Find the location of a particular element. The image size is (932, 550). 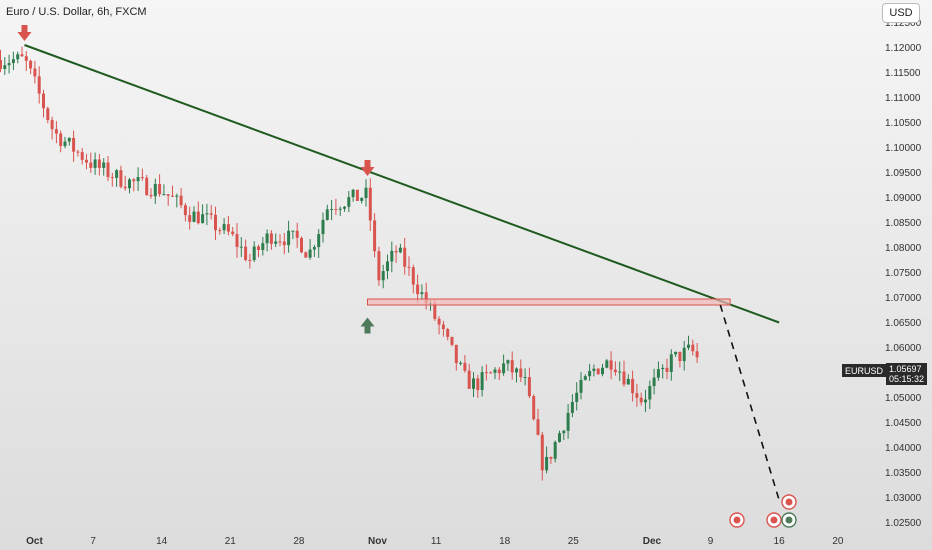

x-tick-label: Oct is located at coordinates (34, 541).